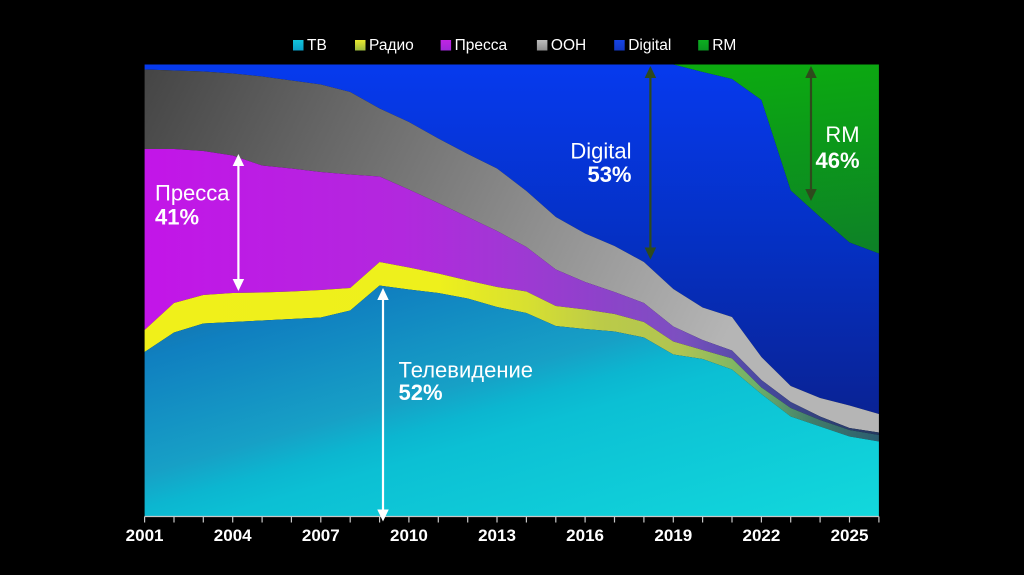  What do you see at coordinates (838, 160) in the screenshot?
I see `svg-text: 46%` at bounding box center [838, 160].